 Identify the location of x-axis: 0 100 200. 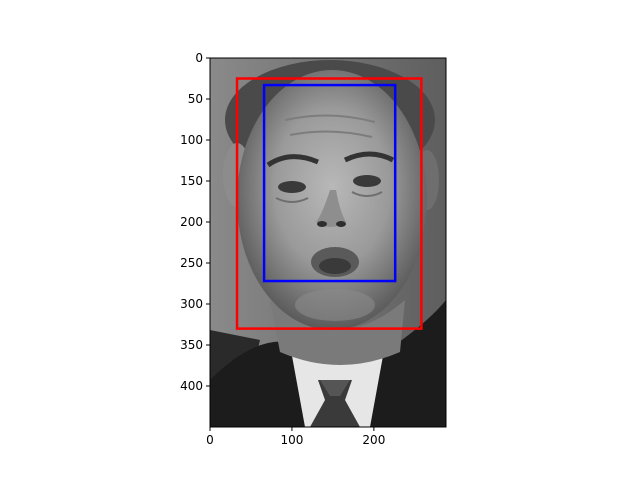
(295, 437).